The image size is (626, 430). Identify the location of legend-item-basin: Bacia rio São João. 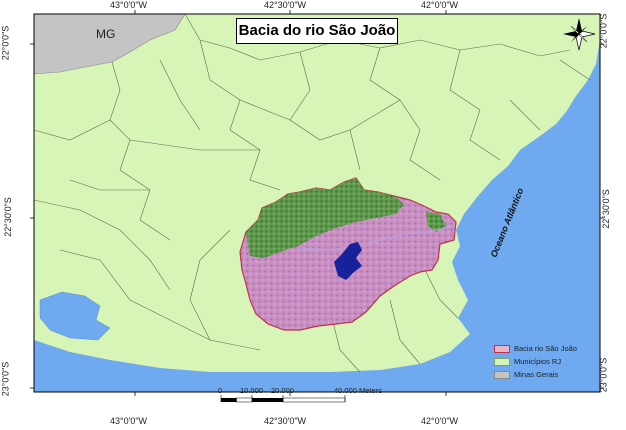
(535, 348).